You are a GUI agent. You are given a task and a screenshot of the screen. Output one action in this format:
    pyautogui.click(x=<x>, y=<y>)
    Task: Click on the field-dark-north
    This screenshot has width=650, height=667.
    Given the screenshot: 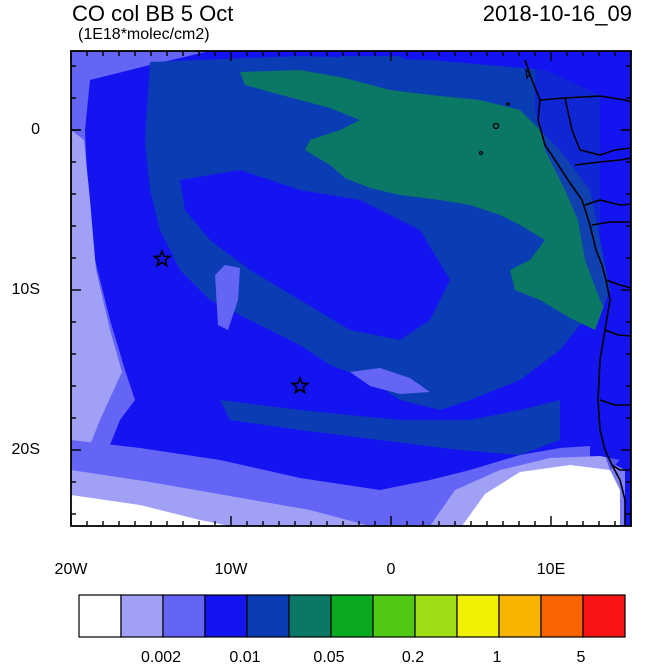 What is the action you would take?
    pyautogui.click(x=380, y=69)
    